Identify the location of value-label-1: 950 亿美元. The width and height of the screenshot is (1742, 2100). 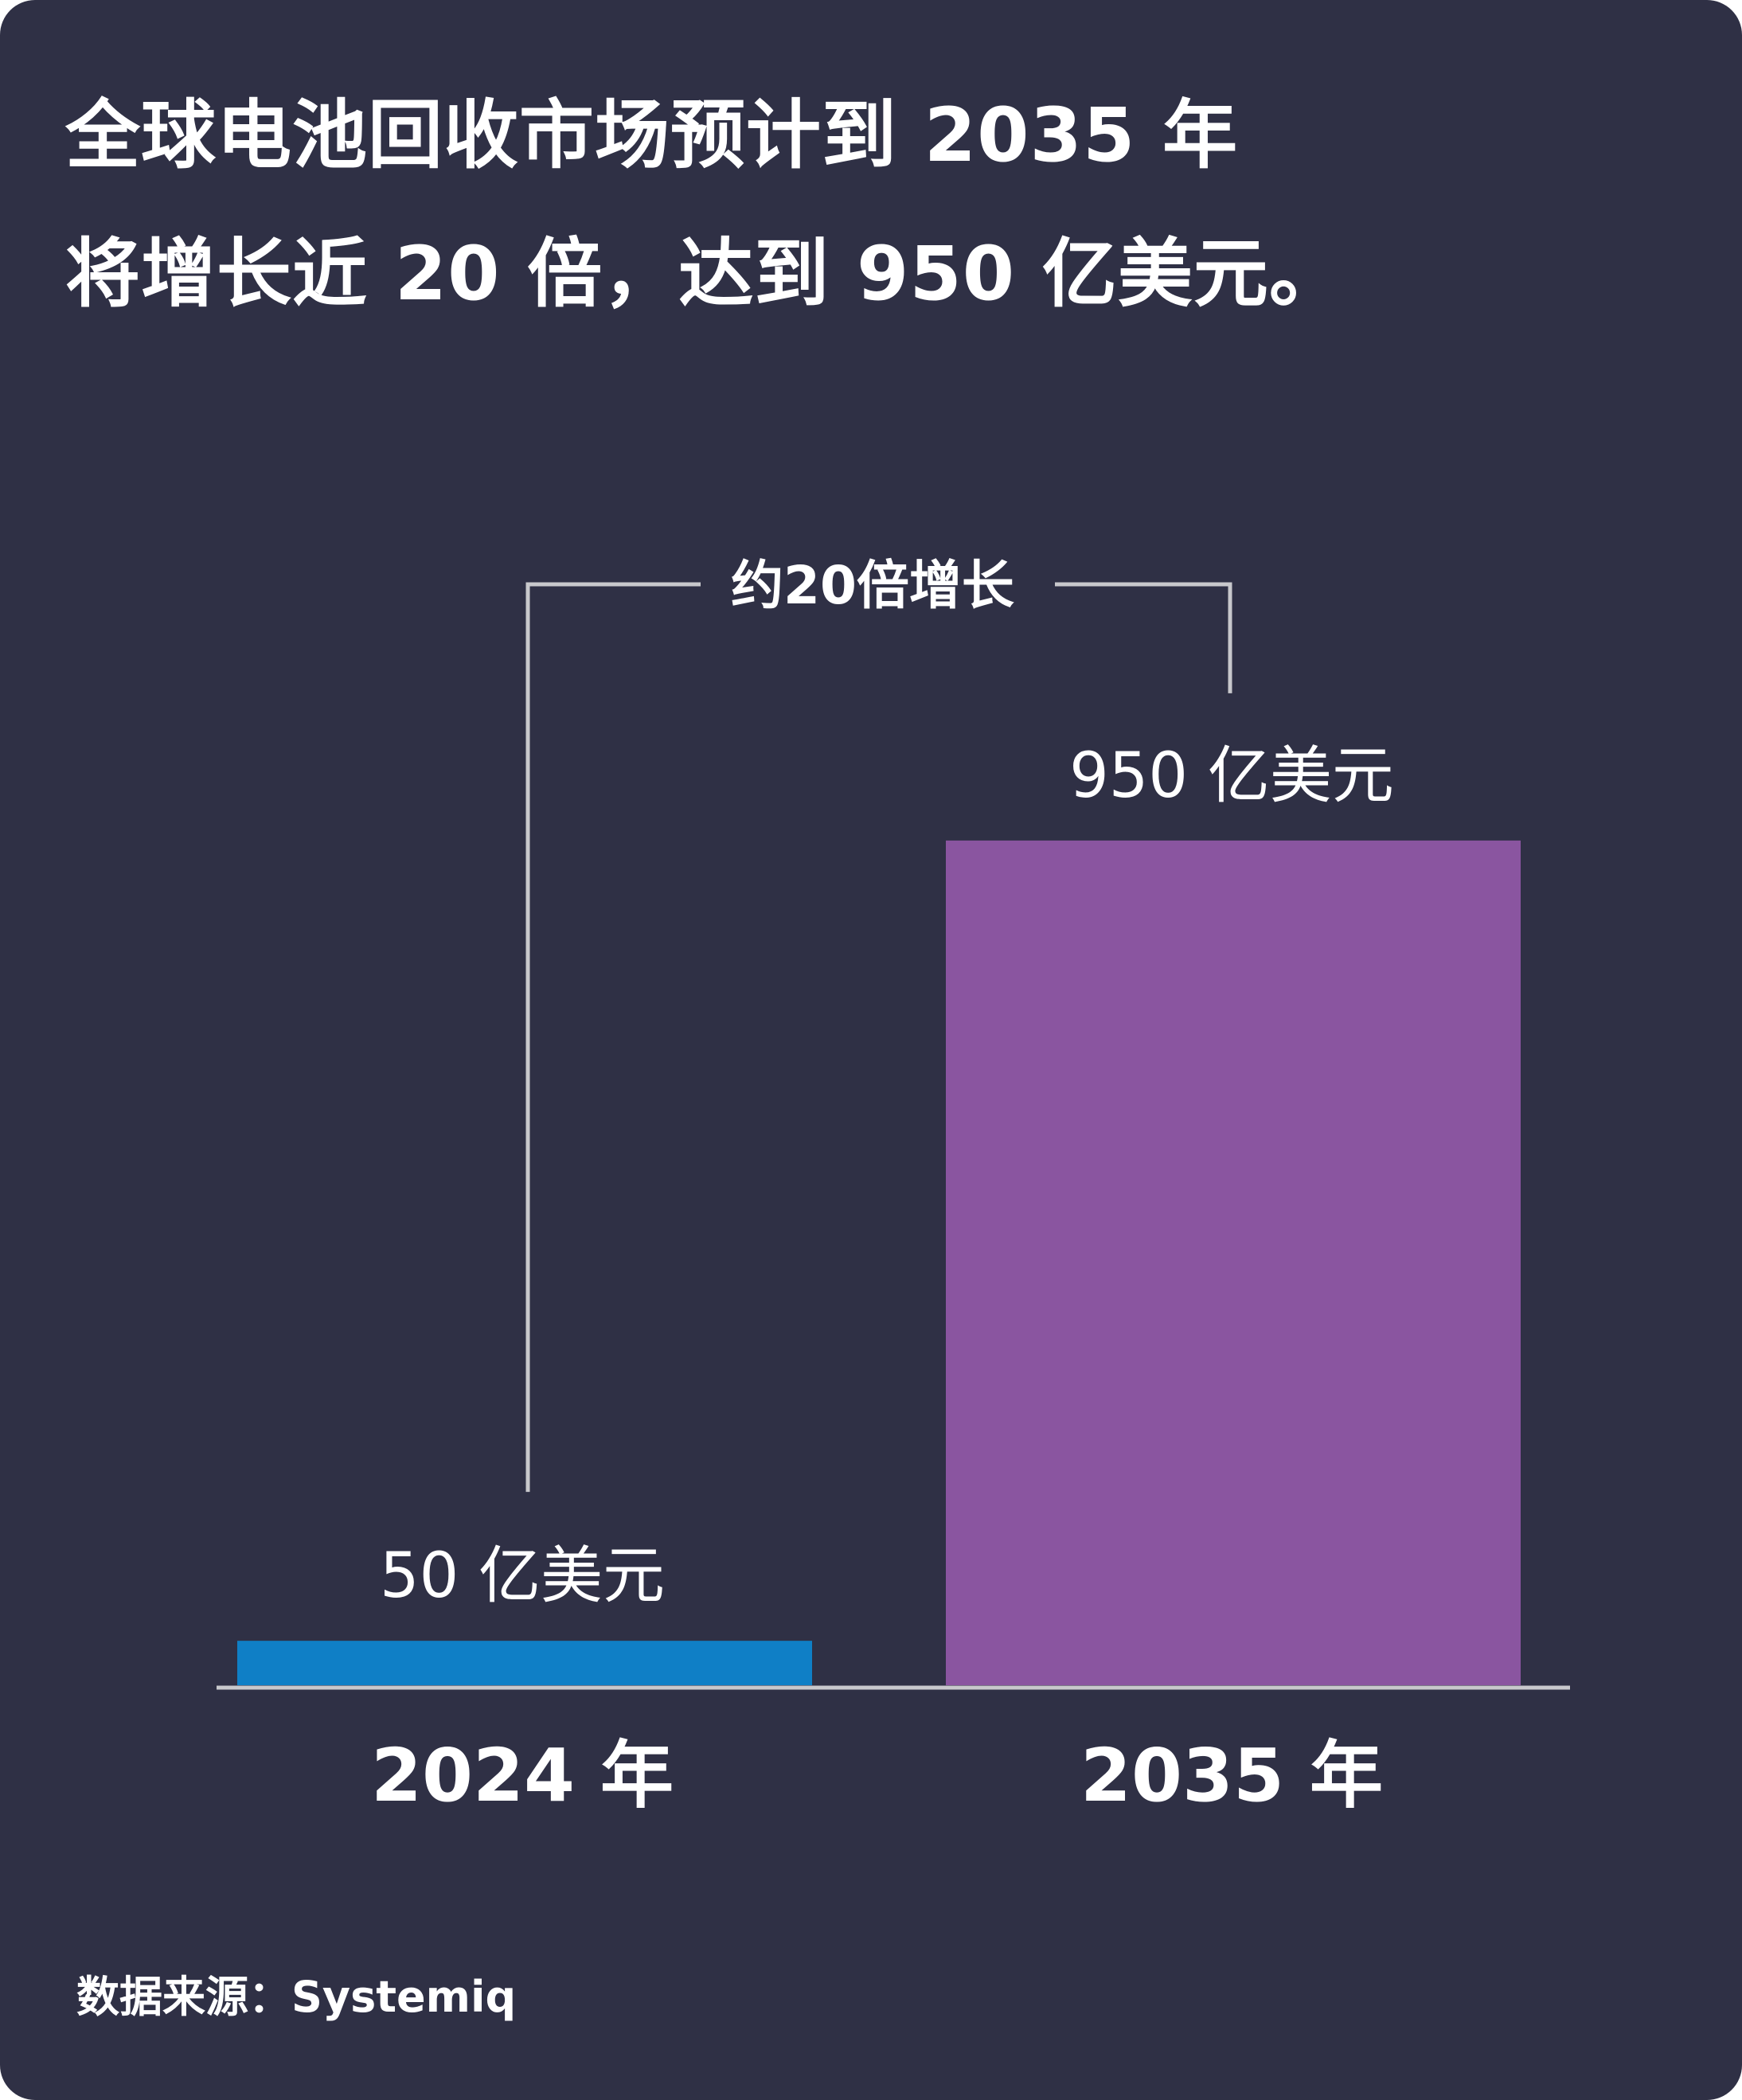
(1231, 776).